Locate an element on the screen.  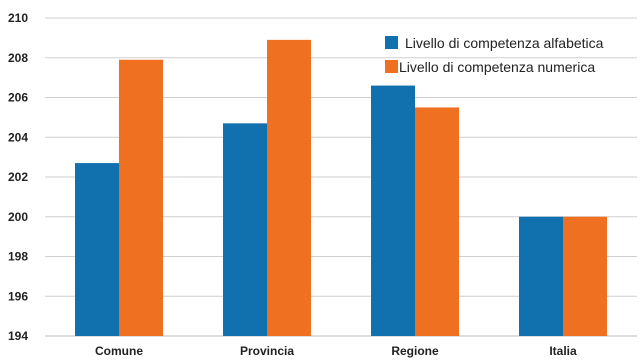
y-tick-label: 208 is located at coordinates (18, 58).